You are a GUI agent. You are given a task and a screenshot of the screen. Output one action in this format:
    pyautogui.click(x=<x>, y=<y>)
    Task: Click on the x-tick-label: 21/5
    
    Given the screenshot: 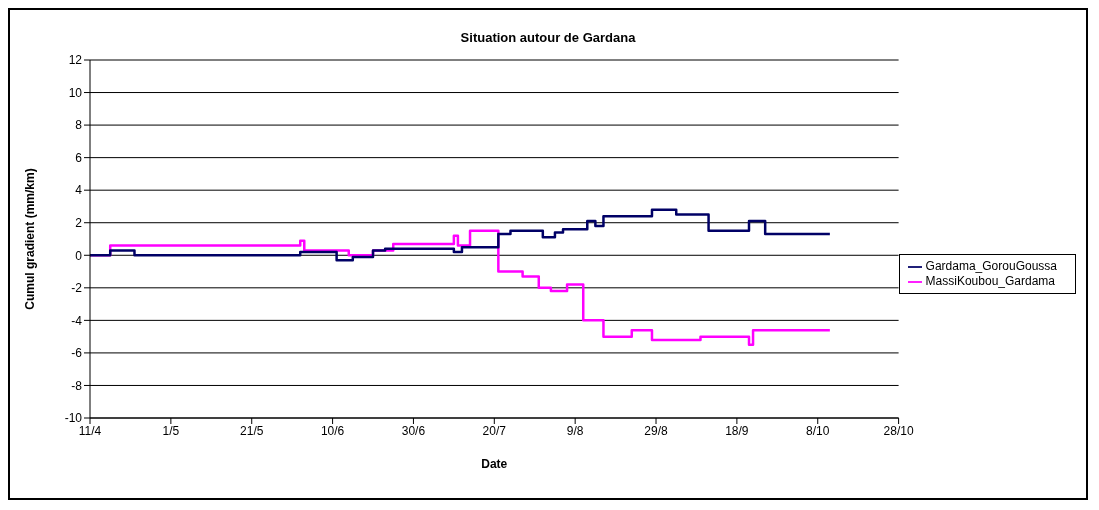 What is the action you would take?
    pyautogui.click(x=252, y=430)
    